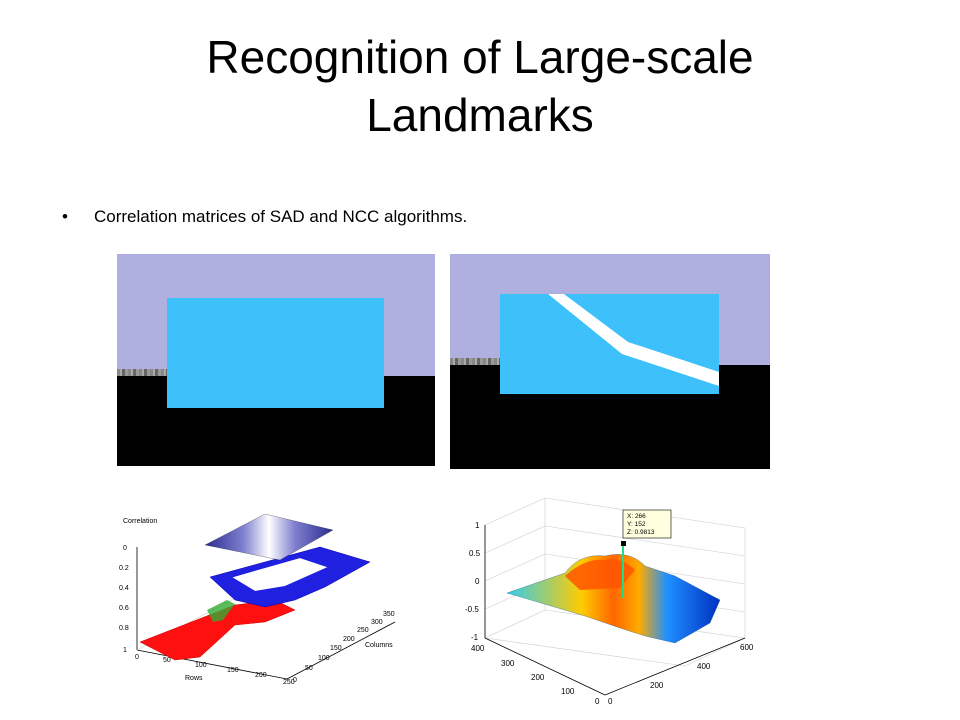  I want to click on zlabel: Correlation, so click(140, 521).